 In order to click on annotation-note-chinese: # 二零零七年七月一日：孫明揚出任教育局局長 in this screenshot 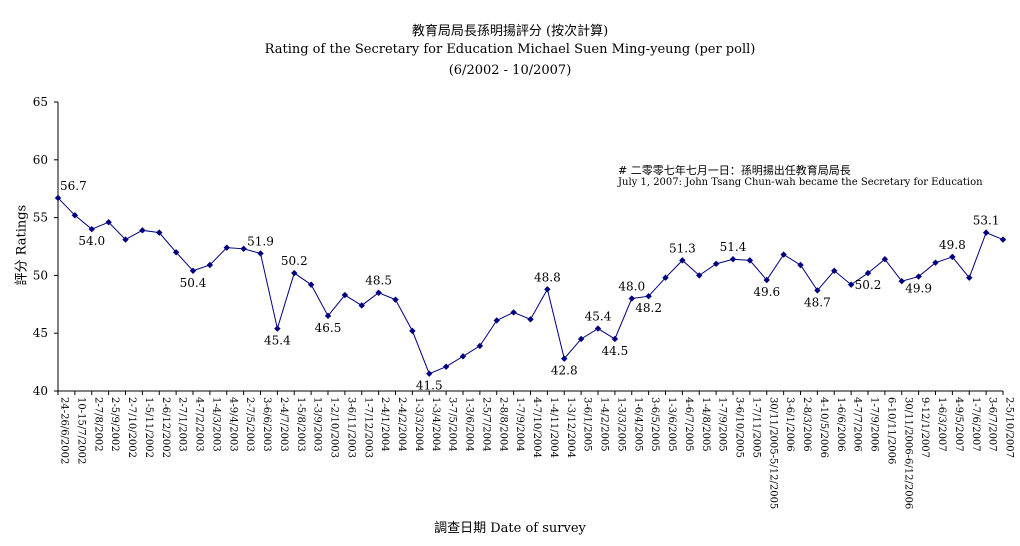, I will do `click(734, 170)`.